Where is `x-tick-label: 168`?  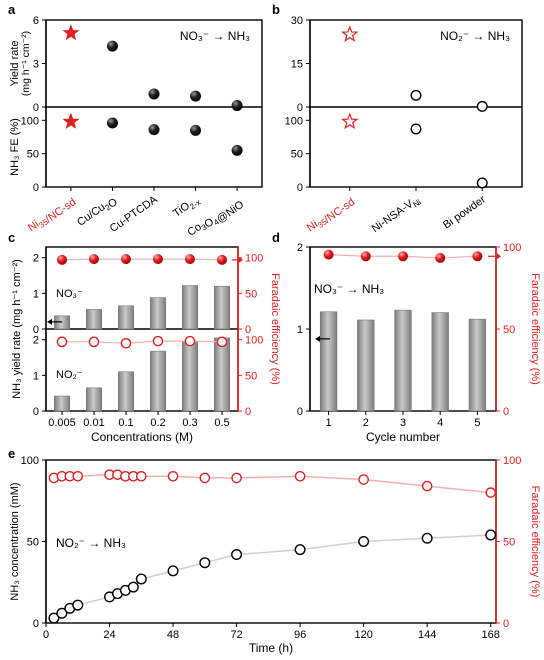
x-tick-label: 168 is located at coordinates (491, 635).